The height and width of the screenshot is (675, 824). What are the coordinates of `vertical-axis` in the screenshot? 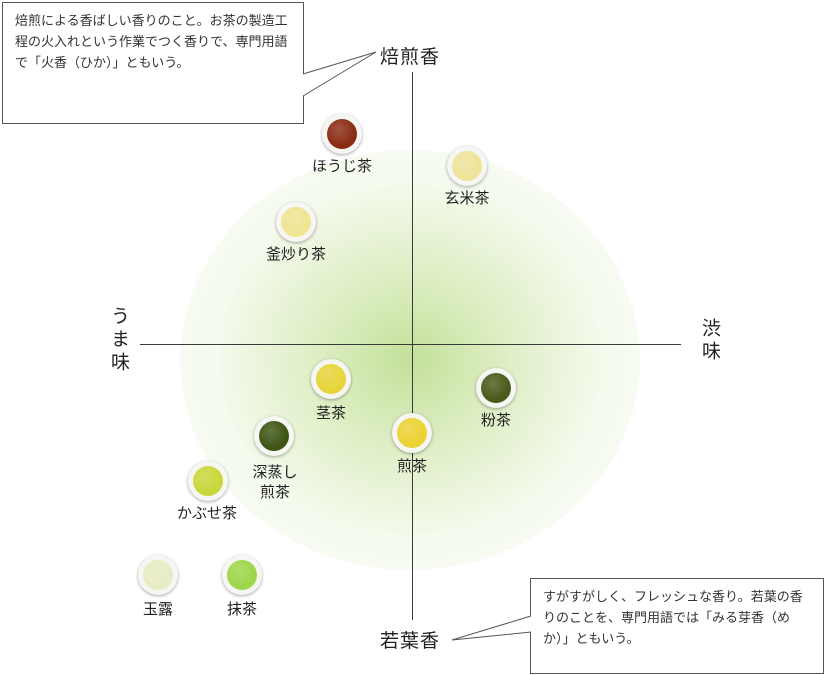 It's located at (412, 346).